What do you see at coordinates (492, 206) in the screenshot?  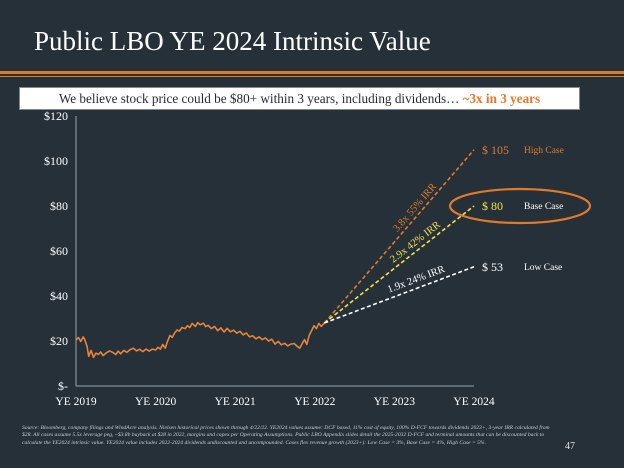 I see `end-value-label: $ 80` at bounding box center [492, 206].